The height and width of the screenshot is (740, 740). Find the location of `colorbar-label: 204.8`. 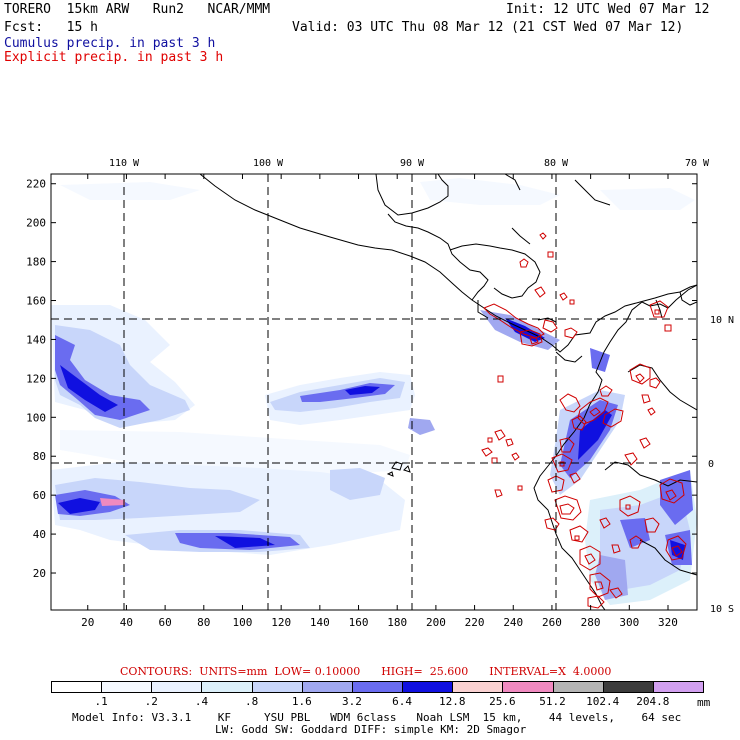

colorbar-label: 204.8 is located at coordinates (653, 701).